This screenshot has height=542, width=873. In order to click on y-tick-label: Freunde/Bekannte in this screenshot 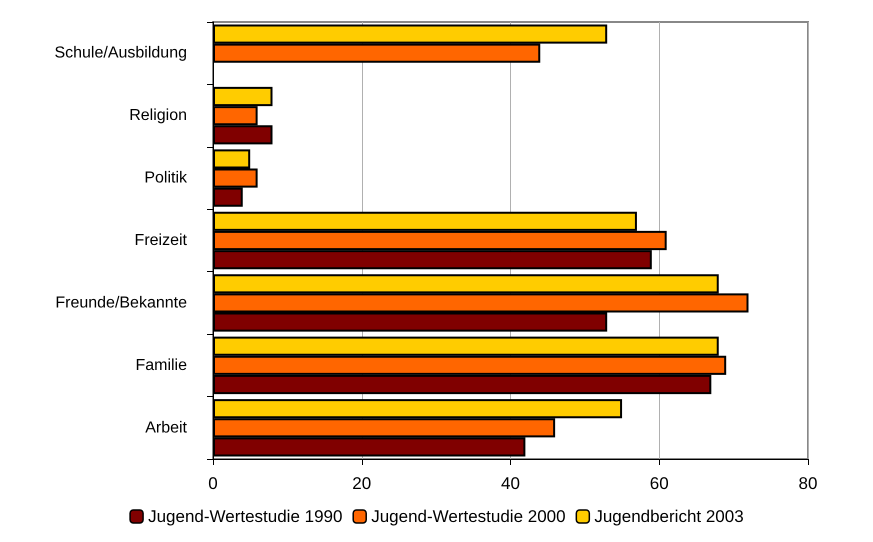, I will do `click(121, 303)`.